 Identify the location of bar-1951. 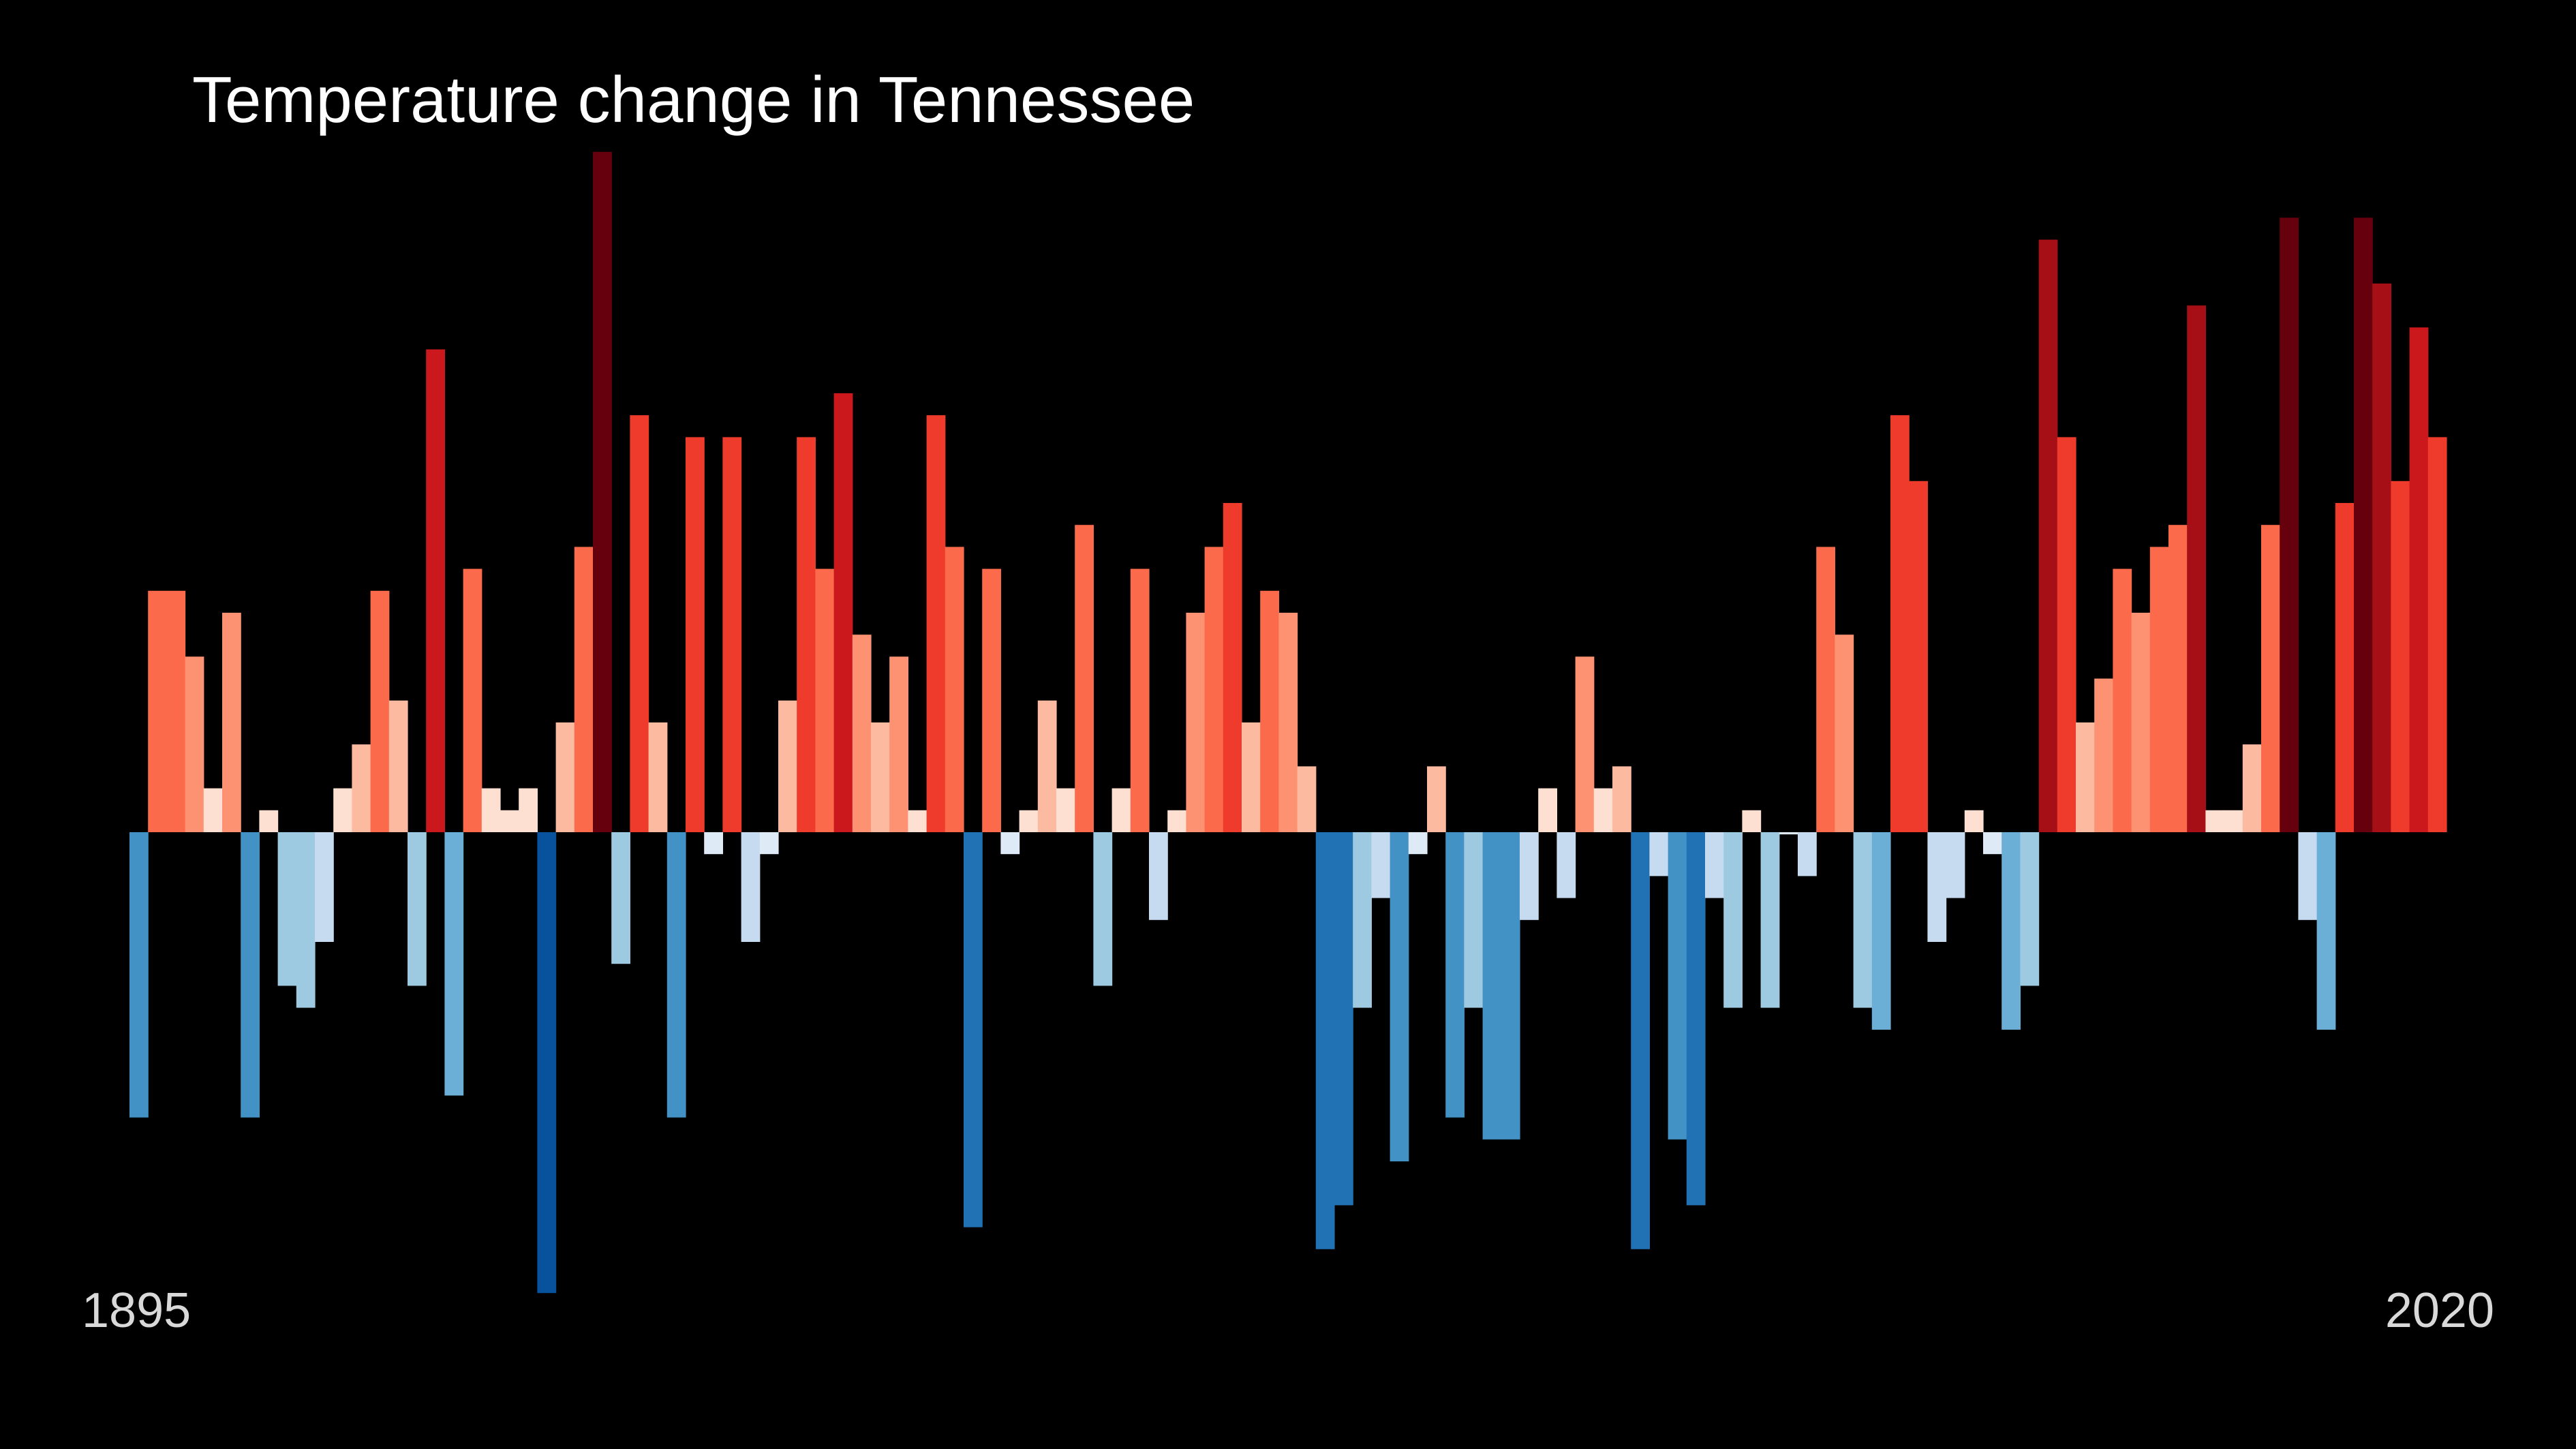
(1176, 821).